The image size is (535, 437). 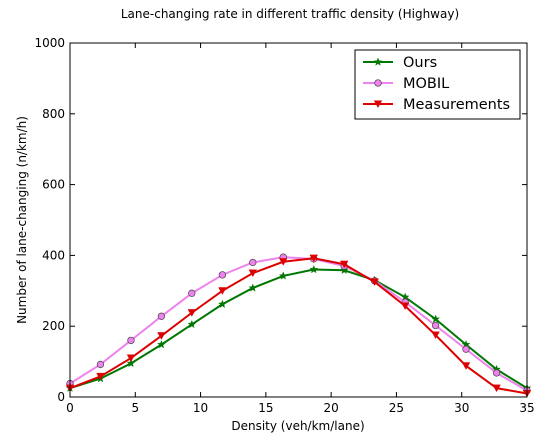 I want to click on x-tick-label: 5, so click(x=135, y=408).